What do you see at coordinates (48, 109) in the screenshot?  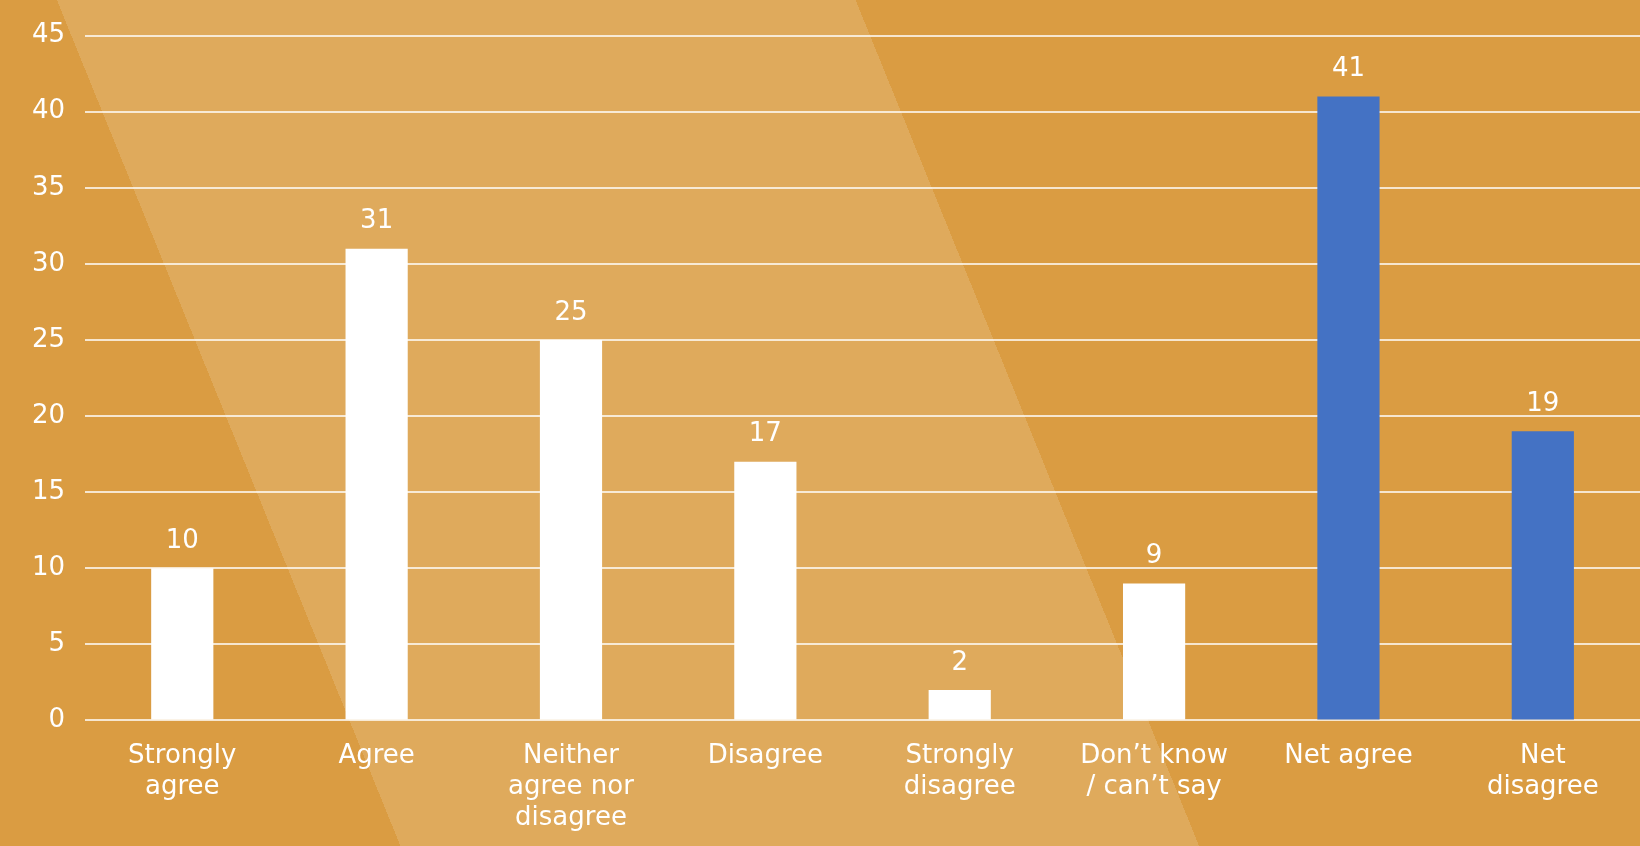 I see `y-tick-label: 40` at bounding box center [48, 109].